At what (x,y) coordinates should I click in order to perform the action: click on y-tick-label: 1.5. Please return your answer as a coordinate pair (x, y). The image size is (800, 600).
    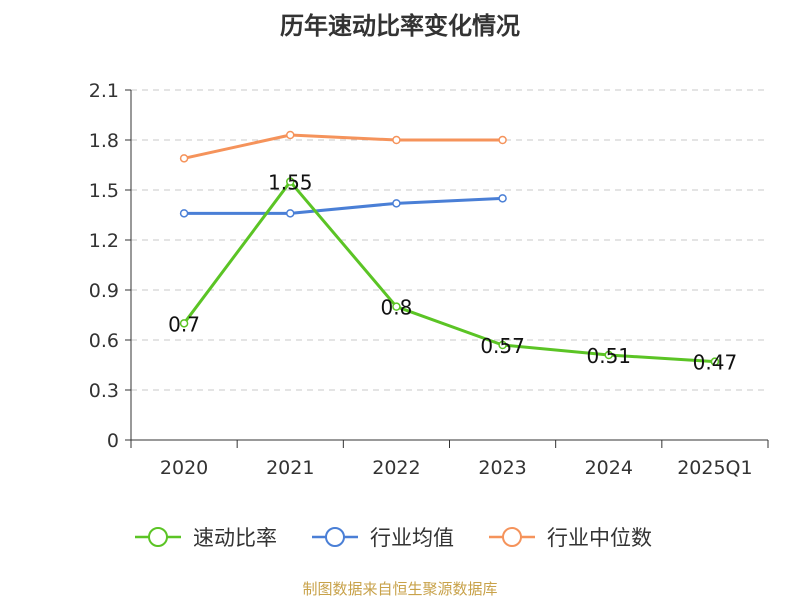
    Looking at the image, I should click on (104, 191).